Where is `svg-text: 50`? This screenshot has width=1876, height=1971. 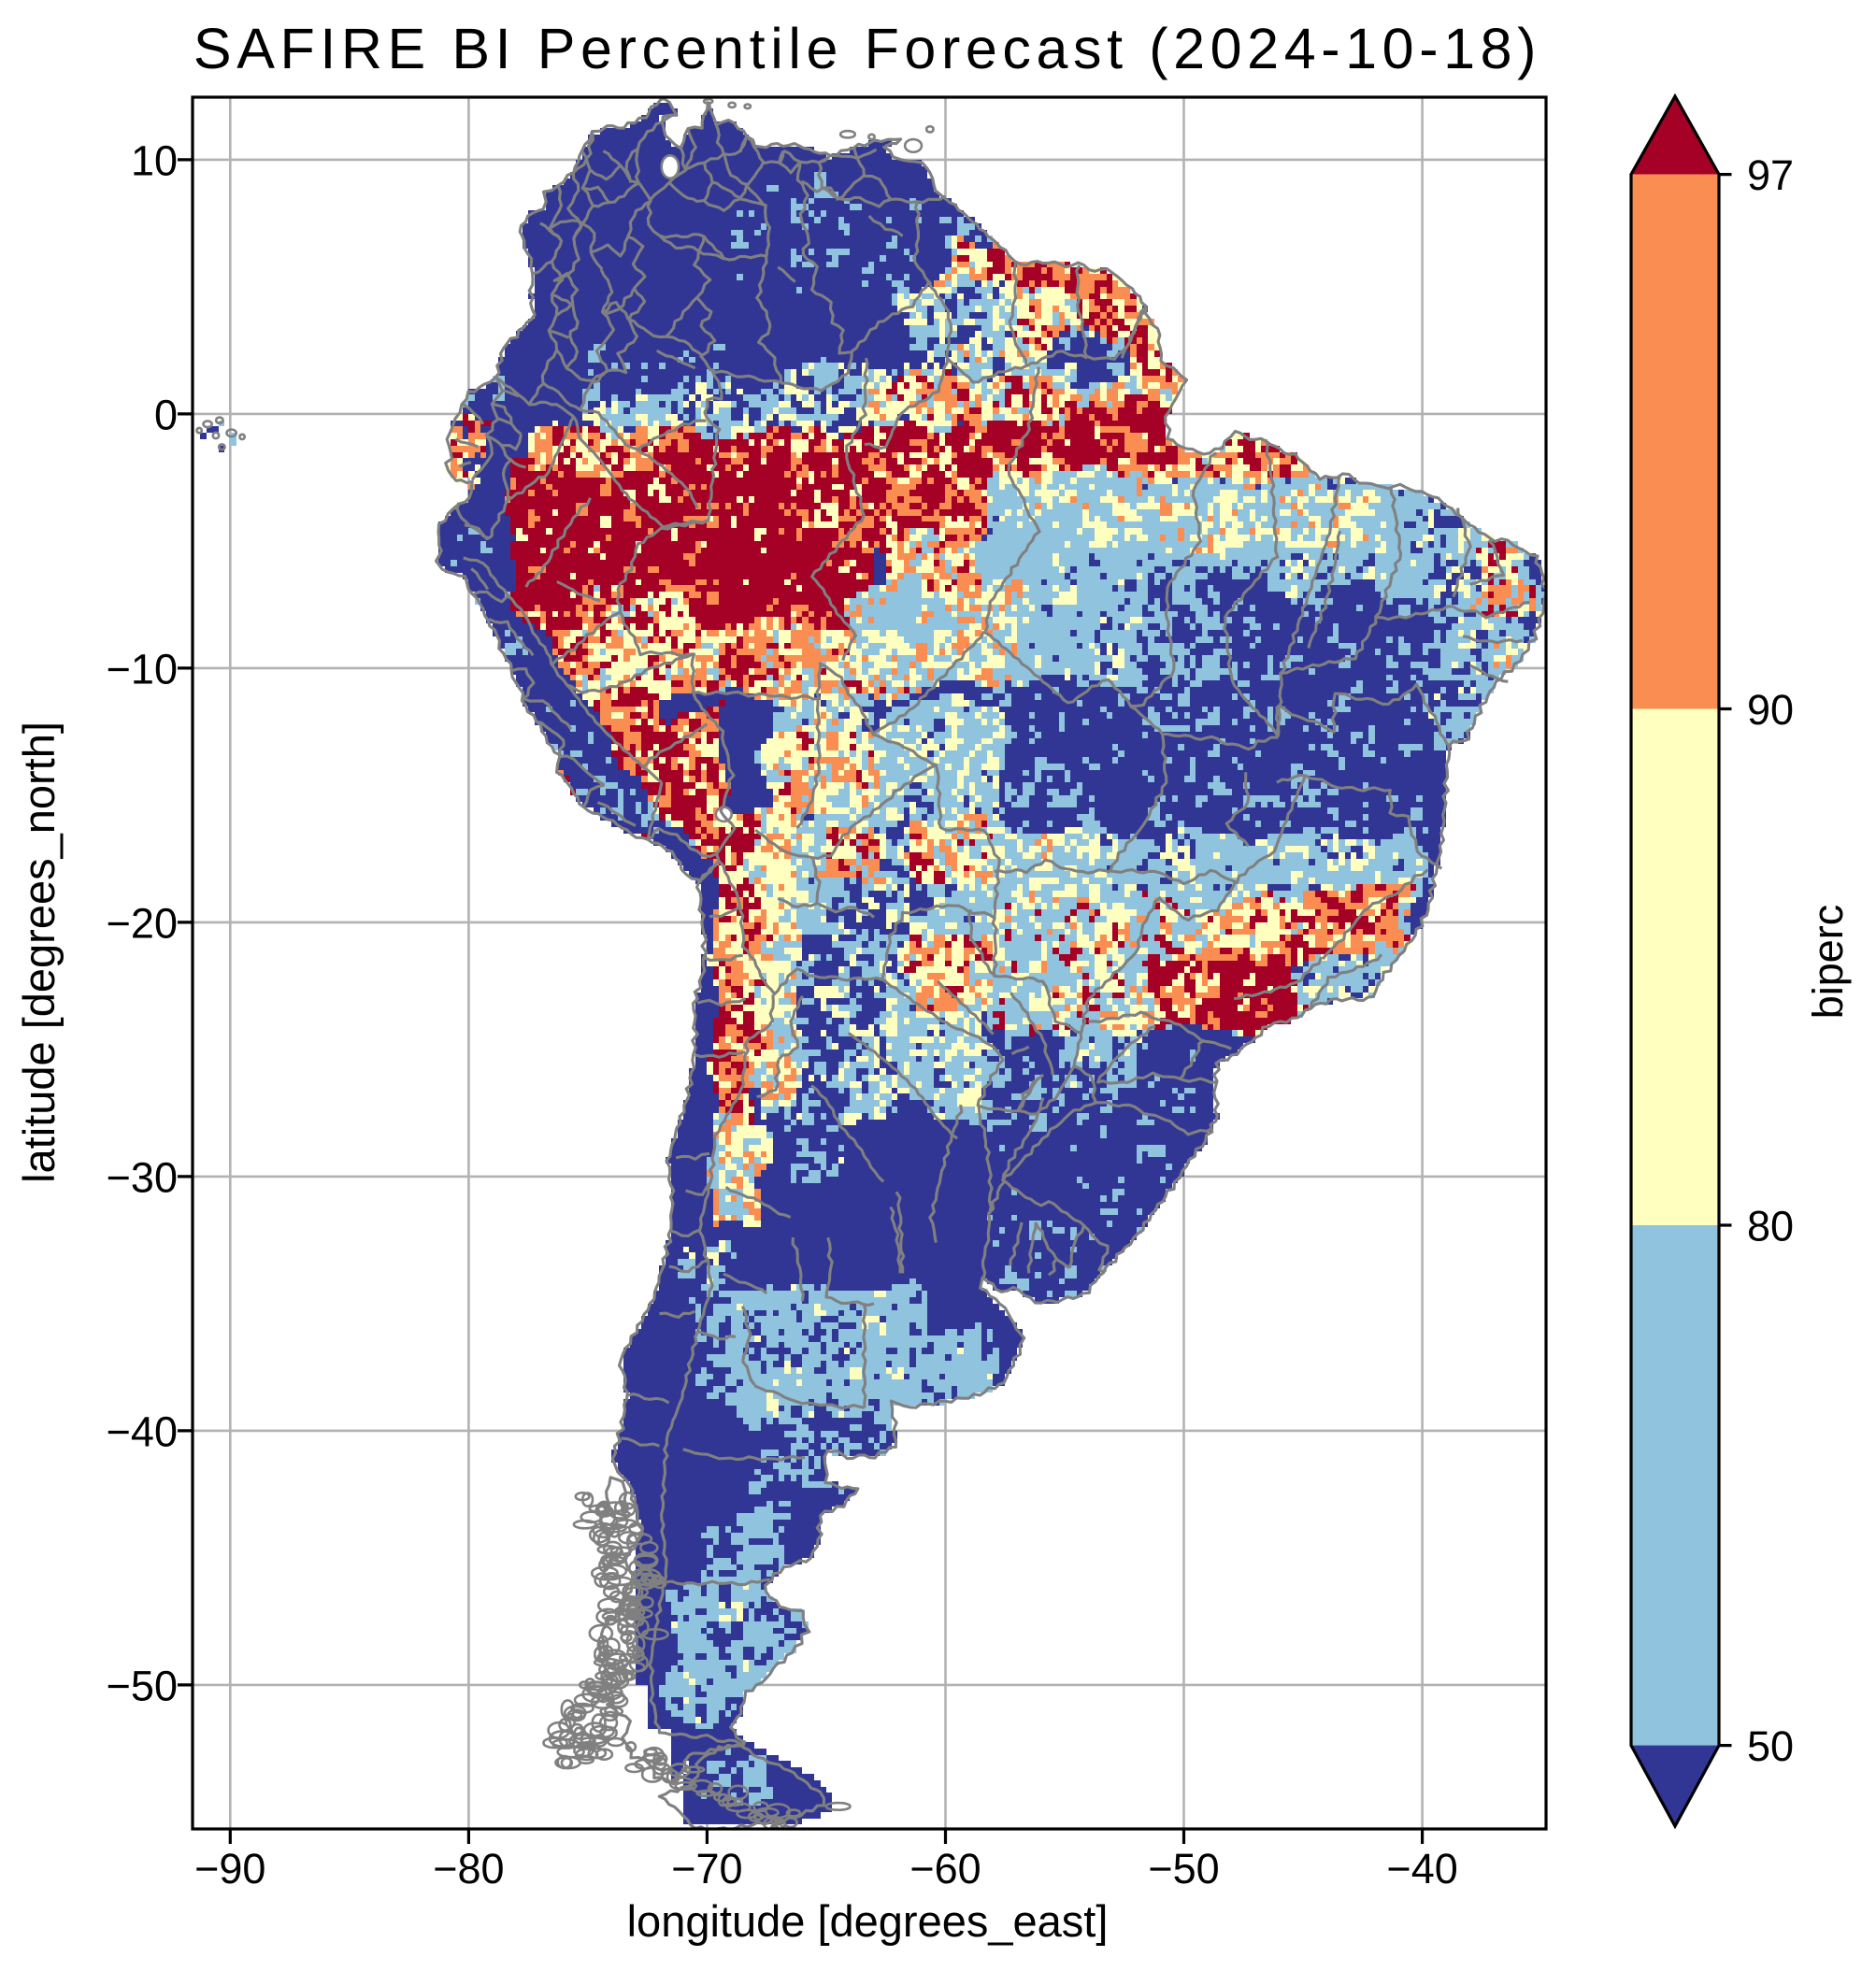
svg-text: 50 is located at coordinates (1771, 1746).